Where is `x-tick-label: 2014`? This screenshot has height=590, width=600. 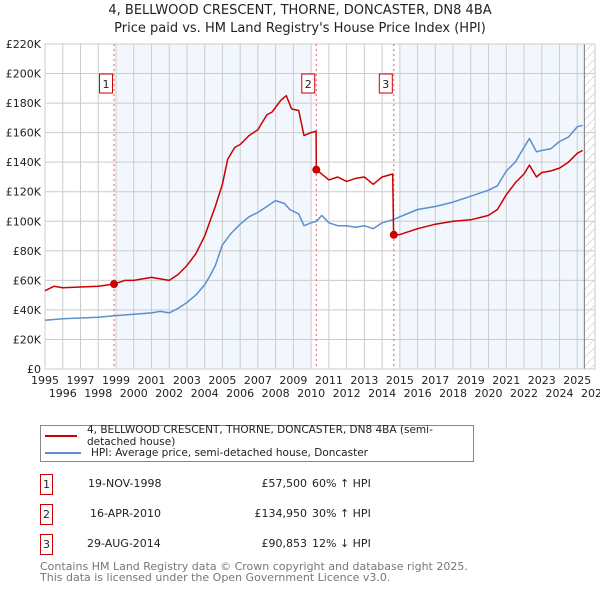 x-tick-label: 2014 is located at coordinates (382, 393).